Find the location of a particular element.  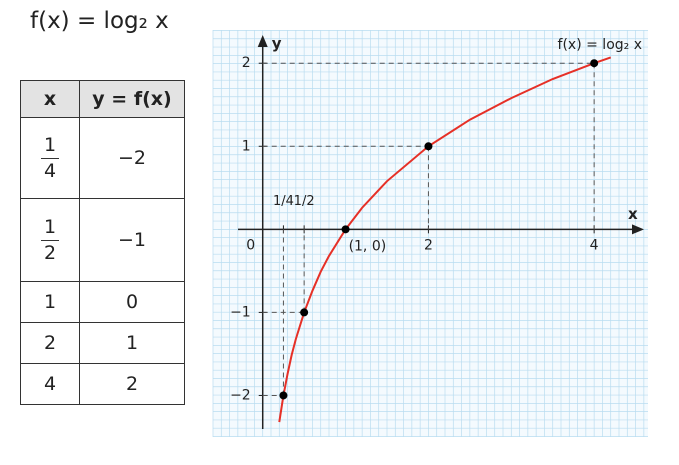

table-cell: −2 is located at coordinates (132, 158).